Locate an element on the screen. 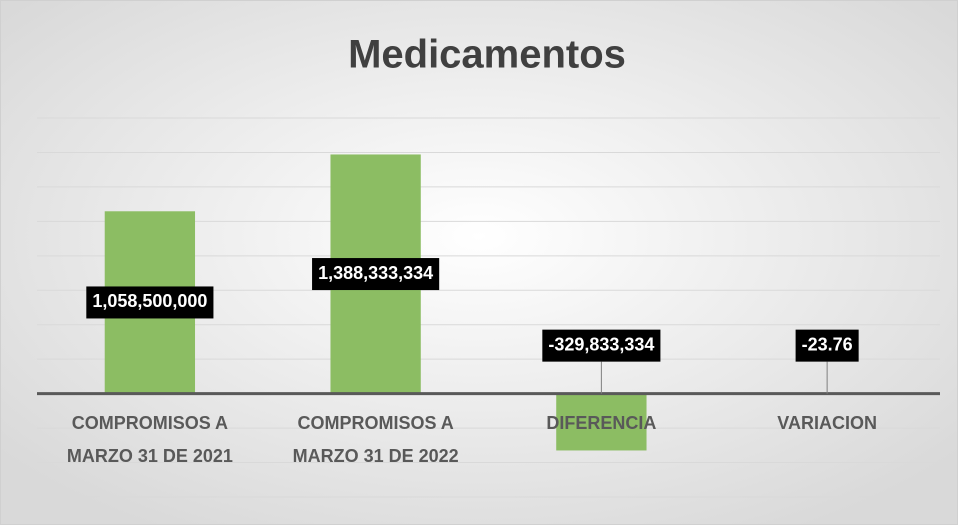 The image size is (958, 525). x-tick-label: COMPROMISOS A MARZO 31 DE 2022 is located at coordinates (375, 439).